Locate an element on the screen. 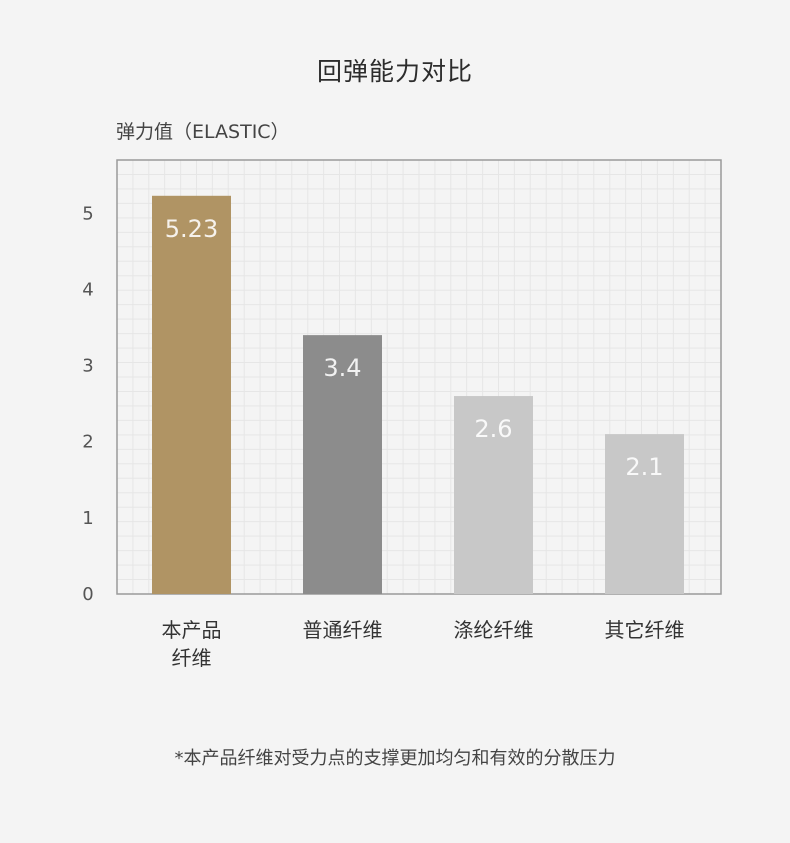  y-tick-label: 1 is located at coordinates (87, 518).